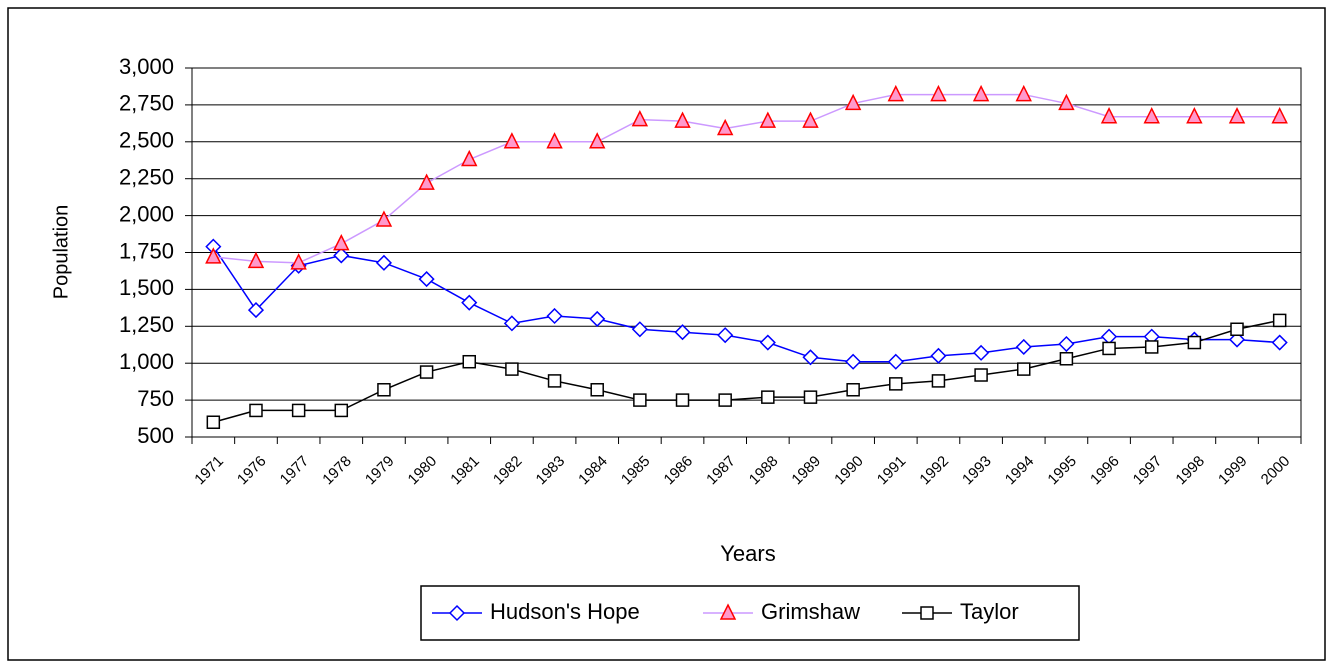 This screenshot has height=669, width=1334. Describe the element at coordinates (155, 435) in the screenshot. I see `y-tick-label: 500` at that location.